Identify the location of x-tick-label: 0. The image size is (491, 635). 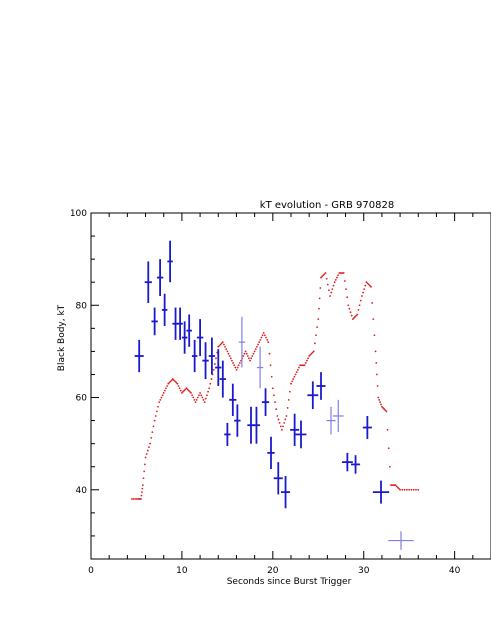
(91, 571).